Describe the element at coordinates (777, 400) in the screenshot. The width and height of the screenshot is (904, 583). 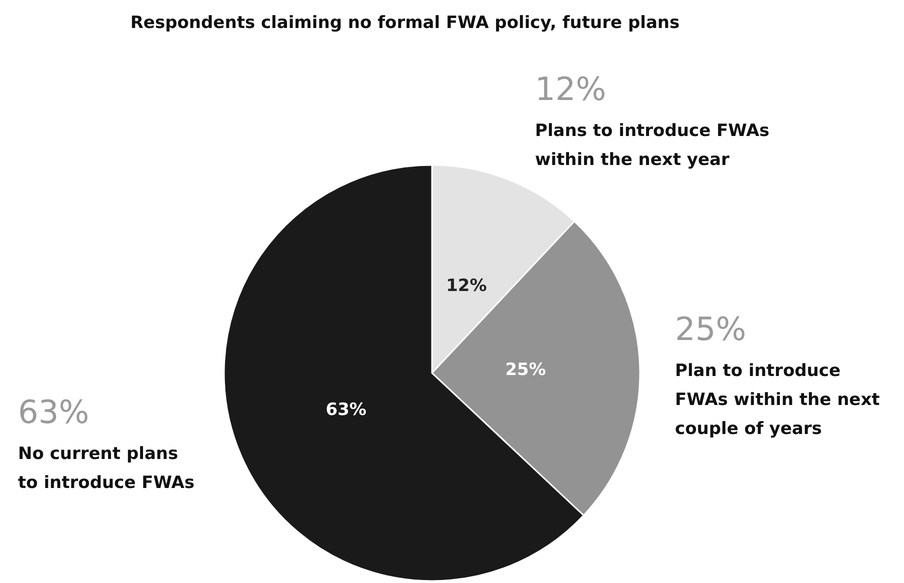
I see `slice-label: Plan to introduce FWAs within the next couple of years` at that location.